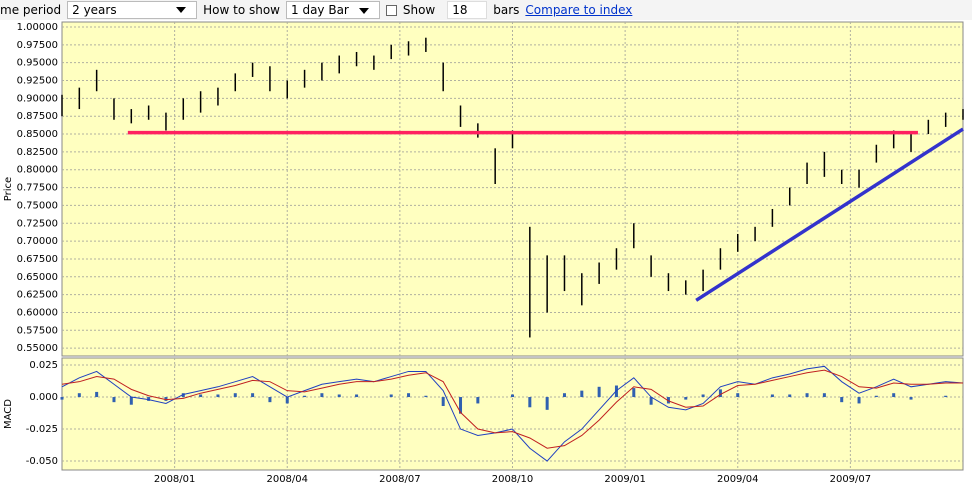  Describe the element at coordinates (419, 10) in the screenshot. I see `bars-check-label: Show` at that location.